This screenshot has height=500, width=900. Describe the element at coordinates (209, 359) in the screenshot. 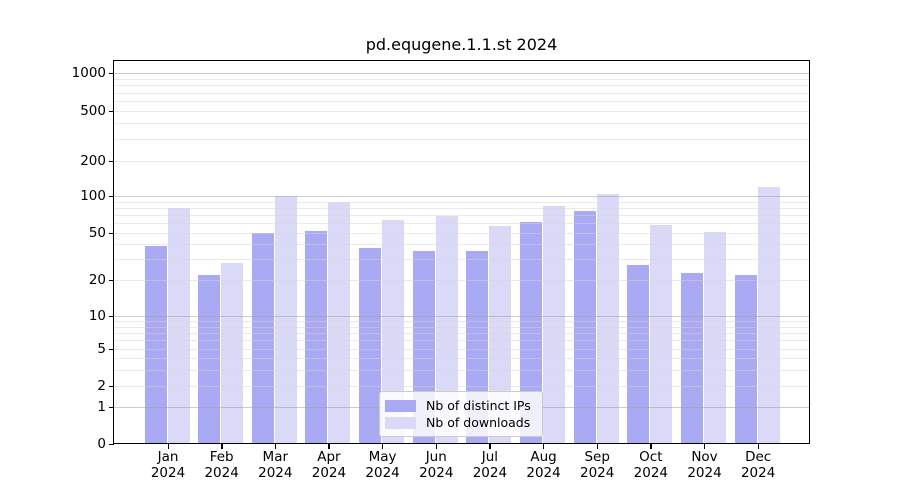

I see `bar-distinct-ips-feb` at that location.